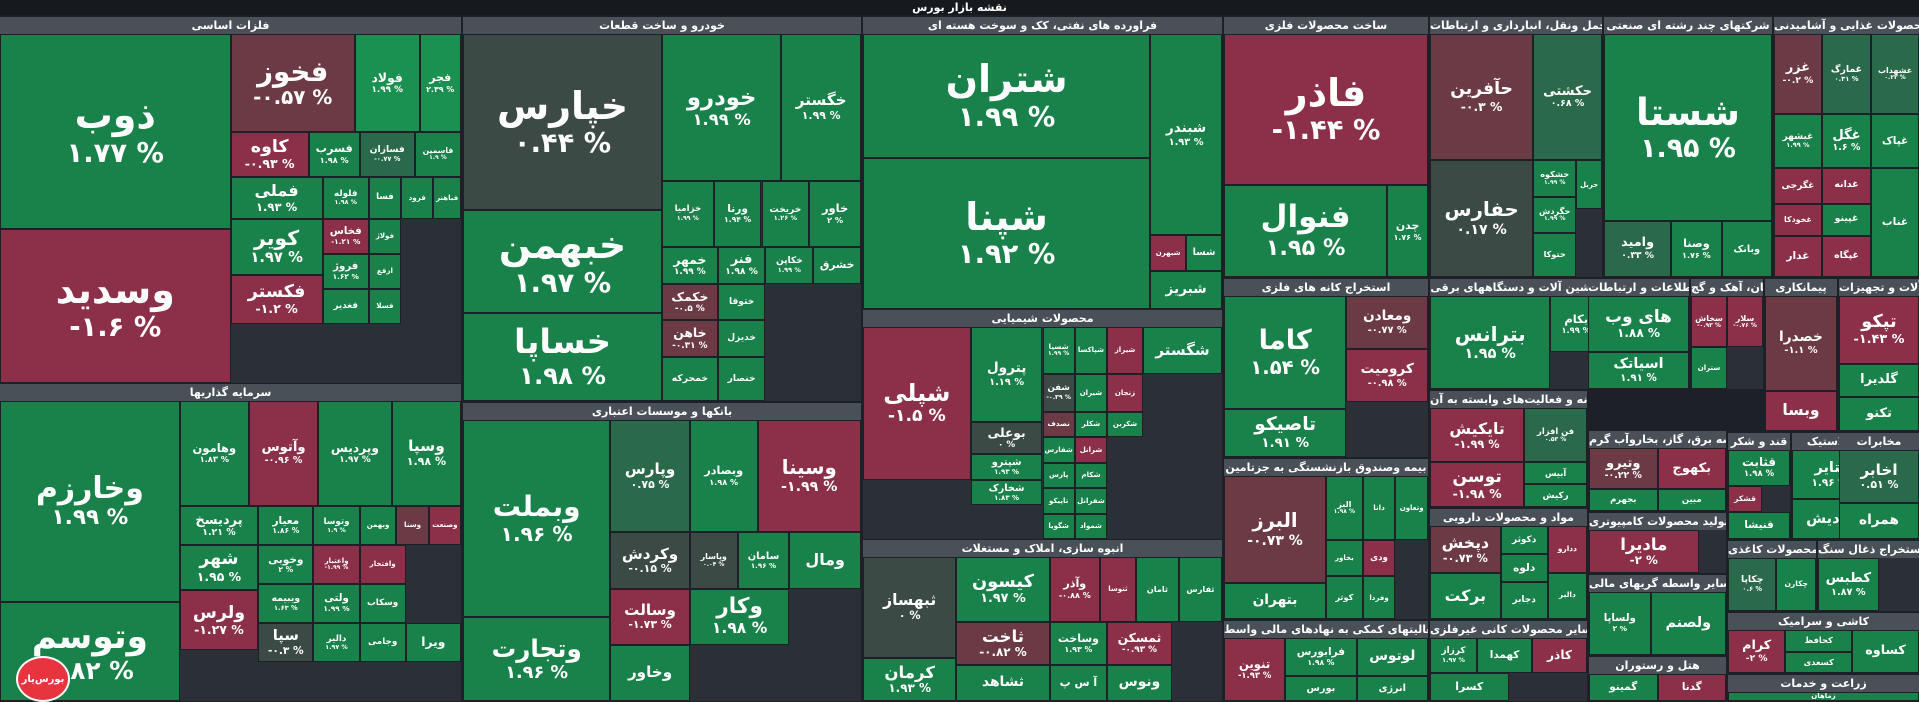  Describe the element at coordinates (650, 476) in the screenshot. I see `stock-tile: وپارس ۰.۷۵ %` at that location.